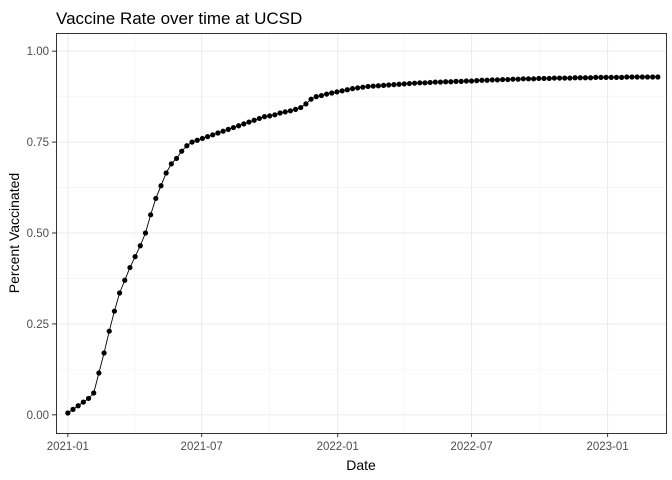  I want to click on y-tick-label: 0.25, so click(38, 325).